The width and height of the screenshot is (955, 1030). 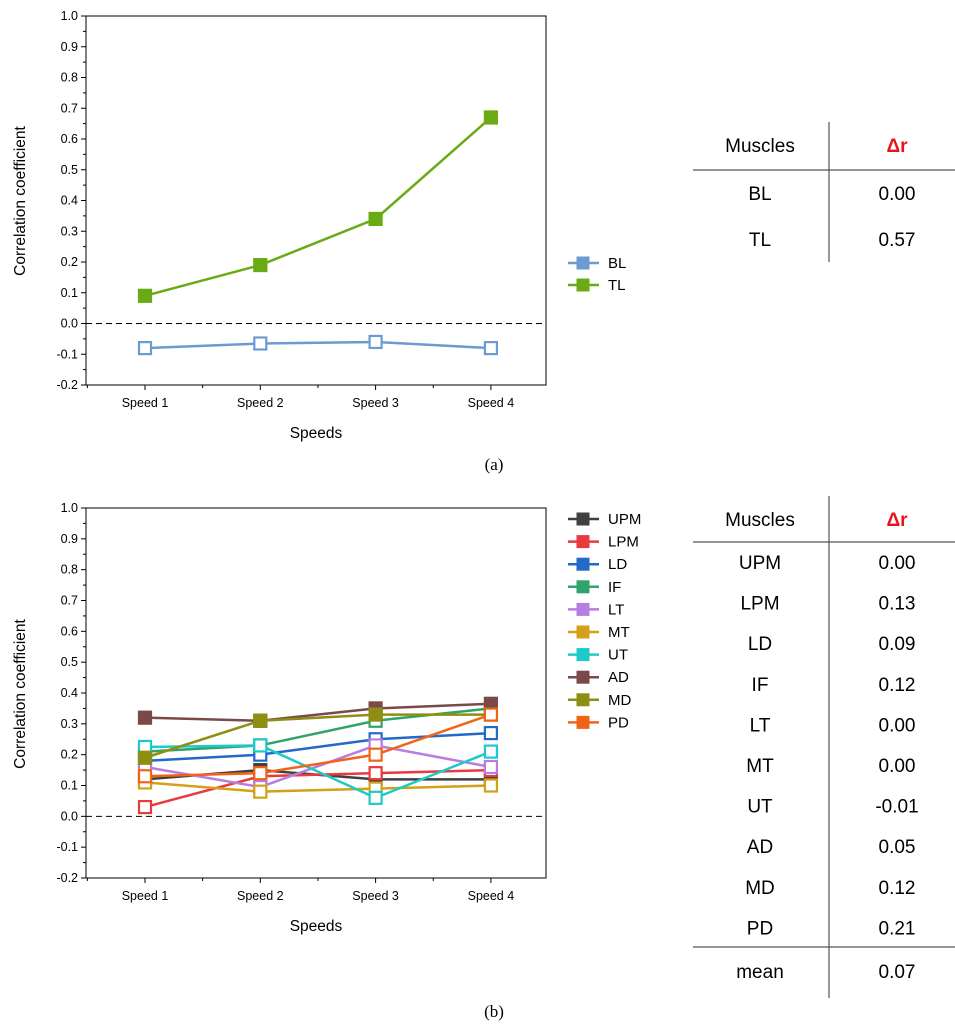 What do you see at coordinates (317, 747) in the screenshot?
I see `chart-b-series-ld-line` at bounding box center [317, 747].